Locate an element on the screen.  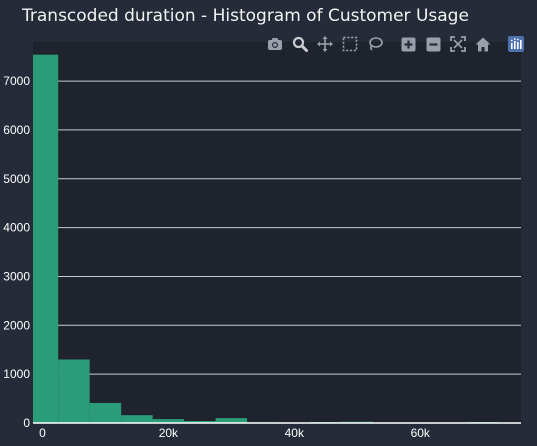
x-tick-label: 20k is located at coordinates (169, 433).